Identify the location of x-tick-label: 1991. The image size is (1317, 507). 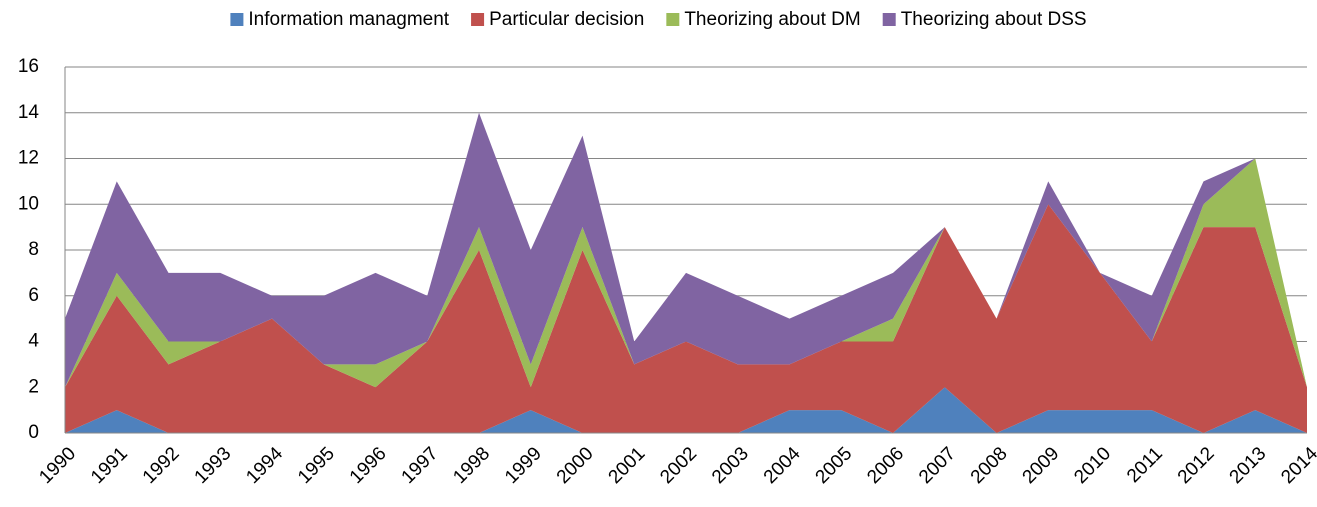
(109, 465).